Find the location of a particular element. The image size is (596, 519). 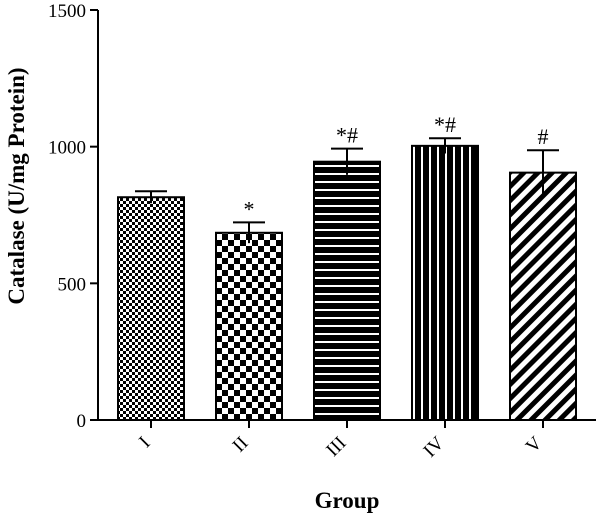

bar-ii is located at coordinates (249, 326).